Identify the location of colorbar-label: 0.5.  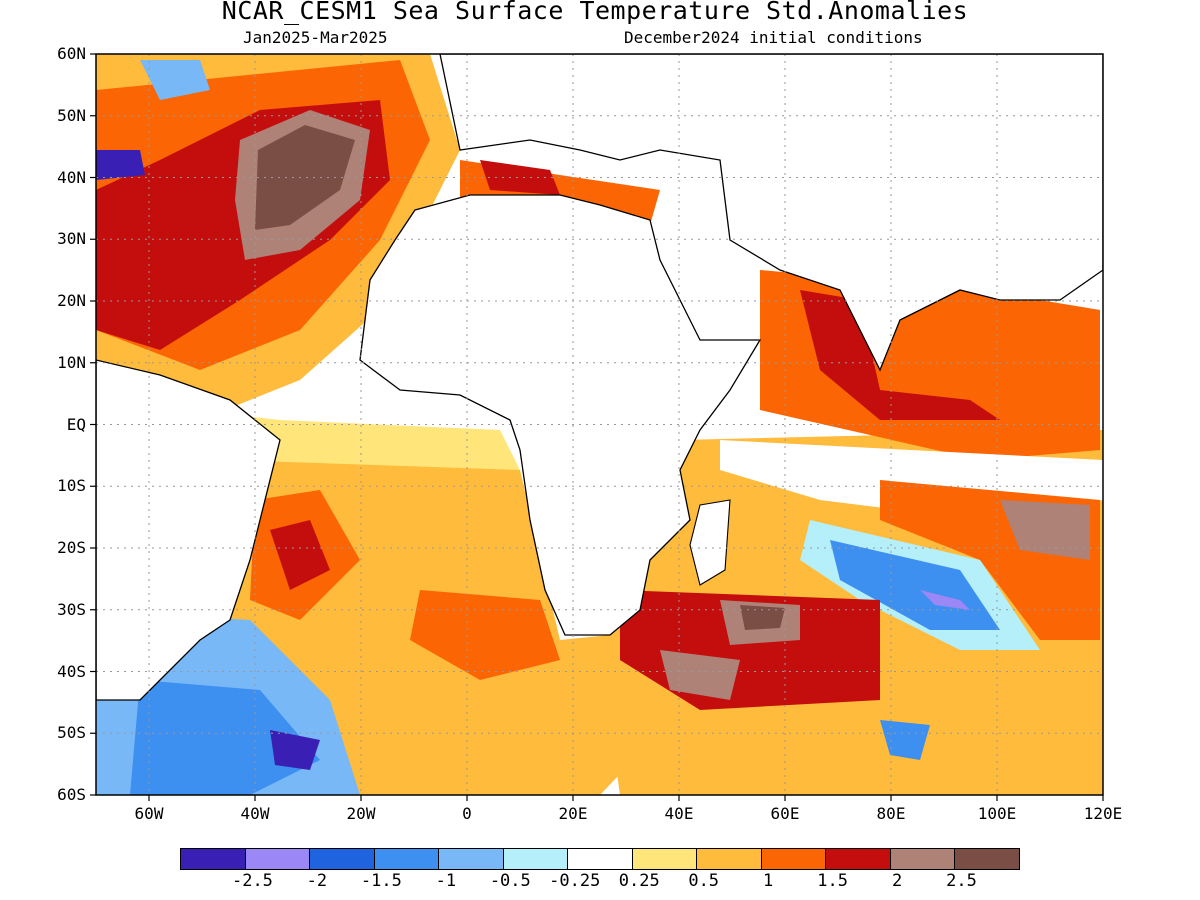
(704, 881).